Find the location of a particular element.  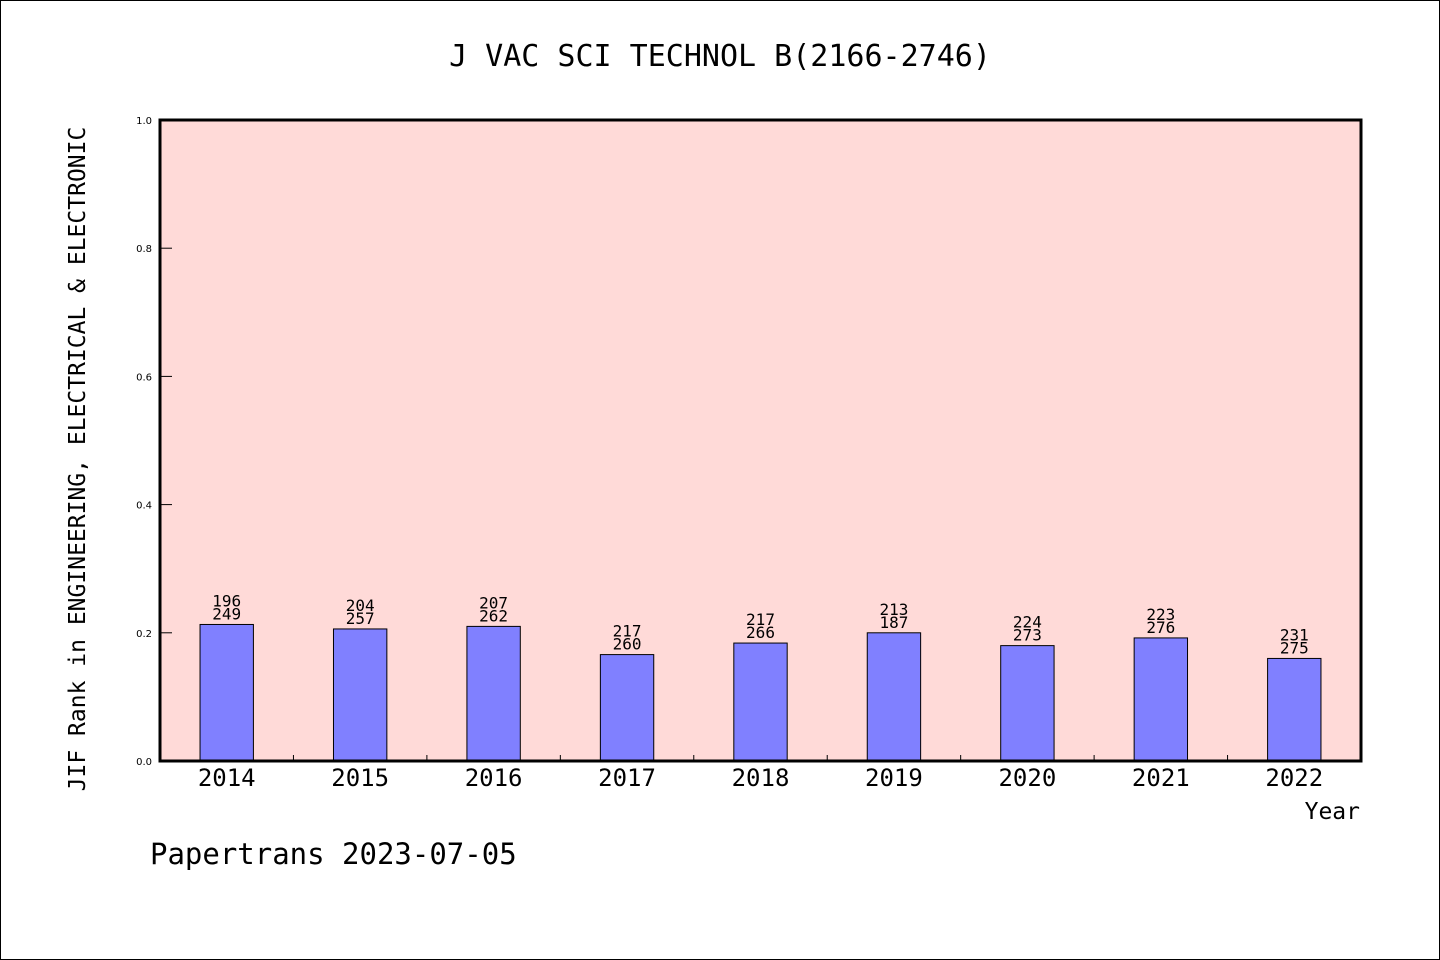

bar-2017 is located at coordinates (627, 708).